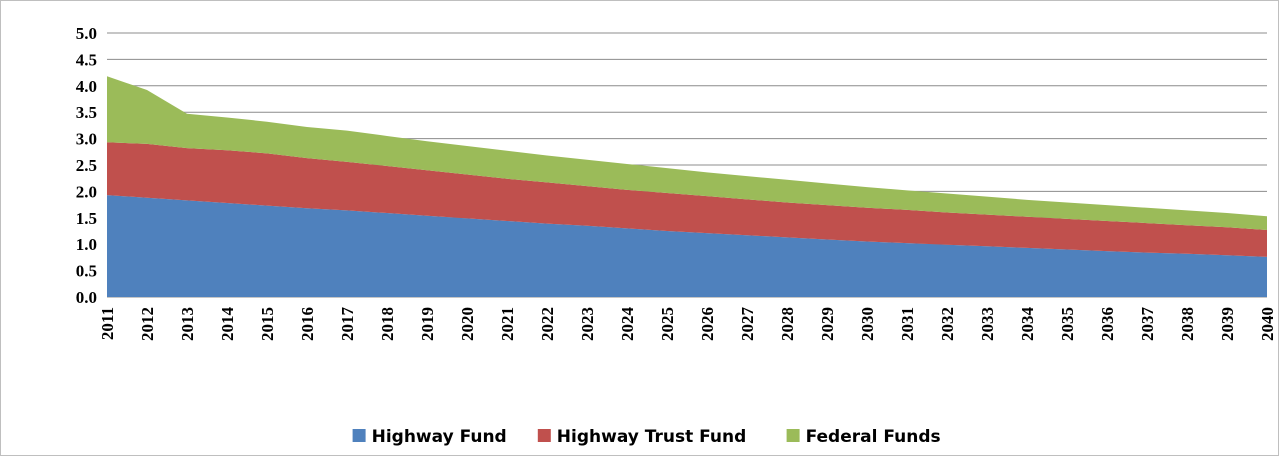 This screenshot has height=456, width=1279. I want to click on y-tick-label: 2.0, so click(86, 191).